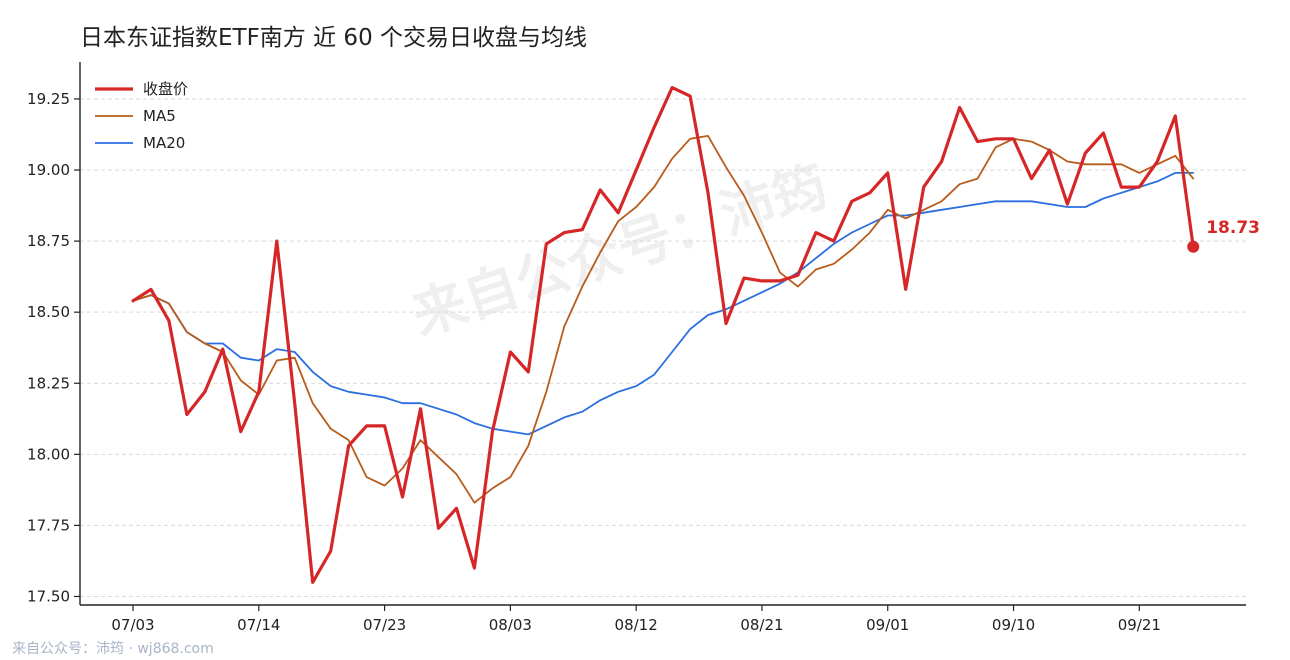 The height and width of the screenshot is (660, 1290). I want to click on legend-label: MA20, so click(164, 143).